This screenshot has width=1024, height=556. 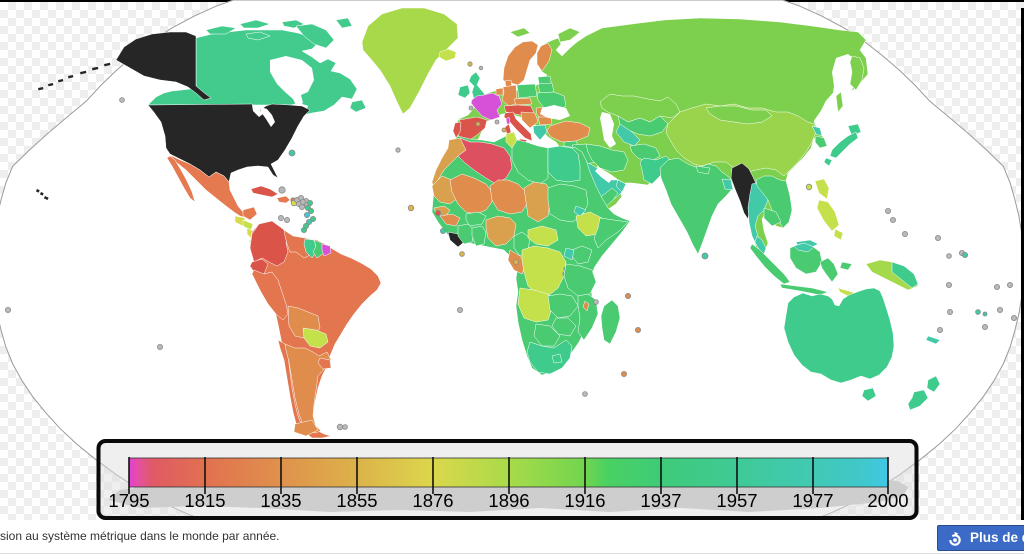 I want to click on svg-text: 1957, so click(x=736, y=500).